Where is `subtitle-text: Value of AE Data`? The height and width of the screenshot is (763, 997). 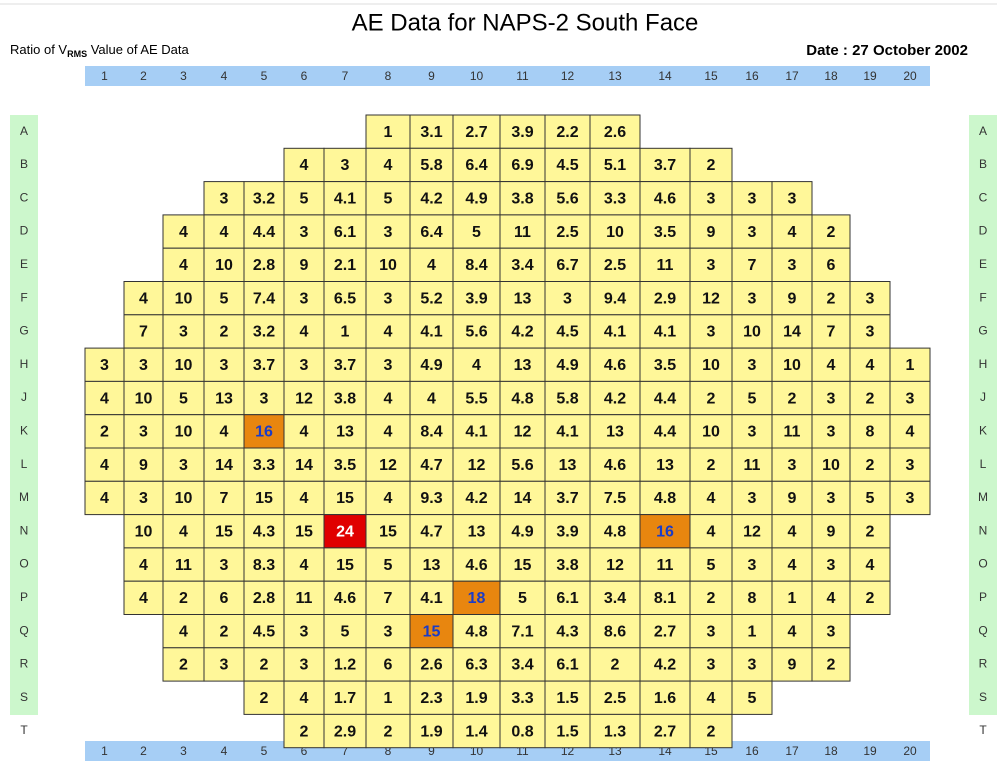
subtitle-text: Value of AE Data is located at coordinates (138, 49).